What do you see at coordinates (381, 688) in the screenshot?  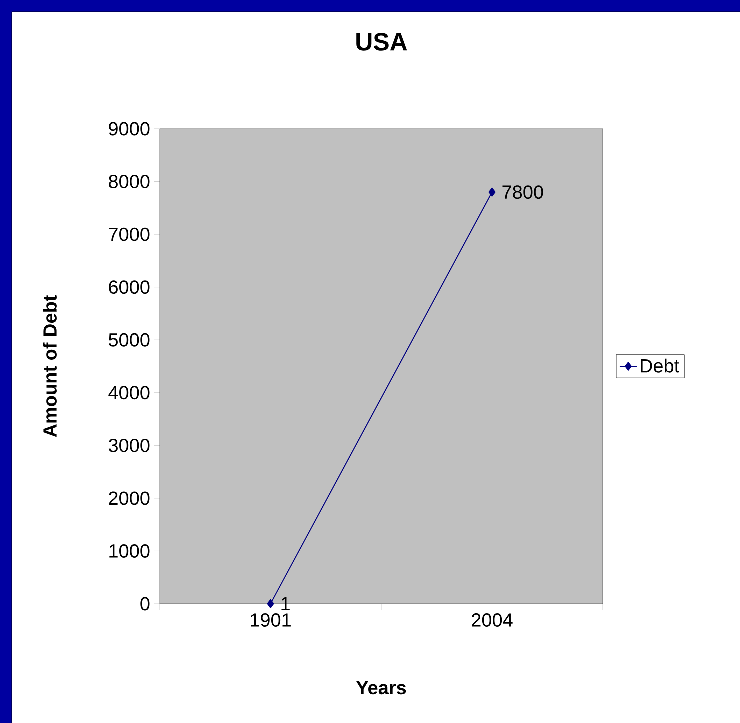 I see `x-axis-title: Years` at bounding box center [381, 688].